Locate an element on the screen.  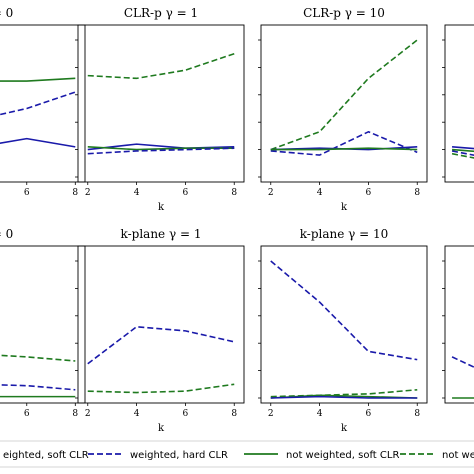
panel-title: k-plane γ = 10 is located at coordinates (344, 234).